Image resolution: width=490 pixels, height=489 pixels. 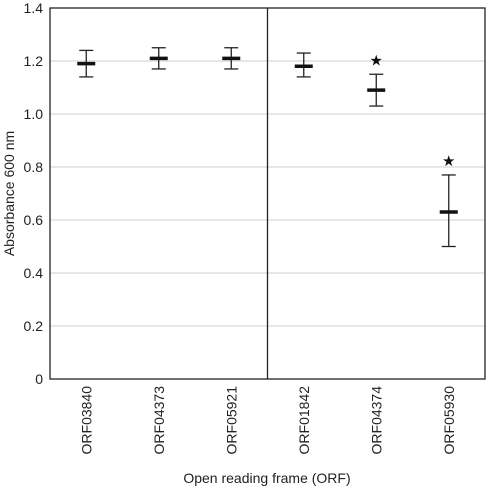 What do you see at coordinates (34, 8) in the screenshot?
I see `y-tick-label: 1.4` at bounding box center [34, 8].